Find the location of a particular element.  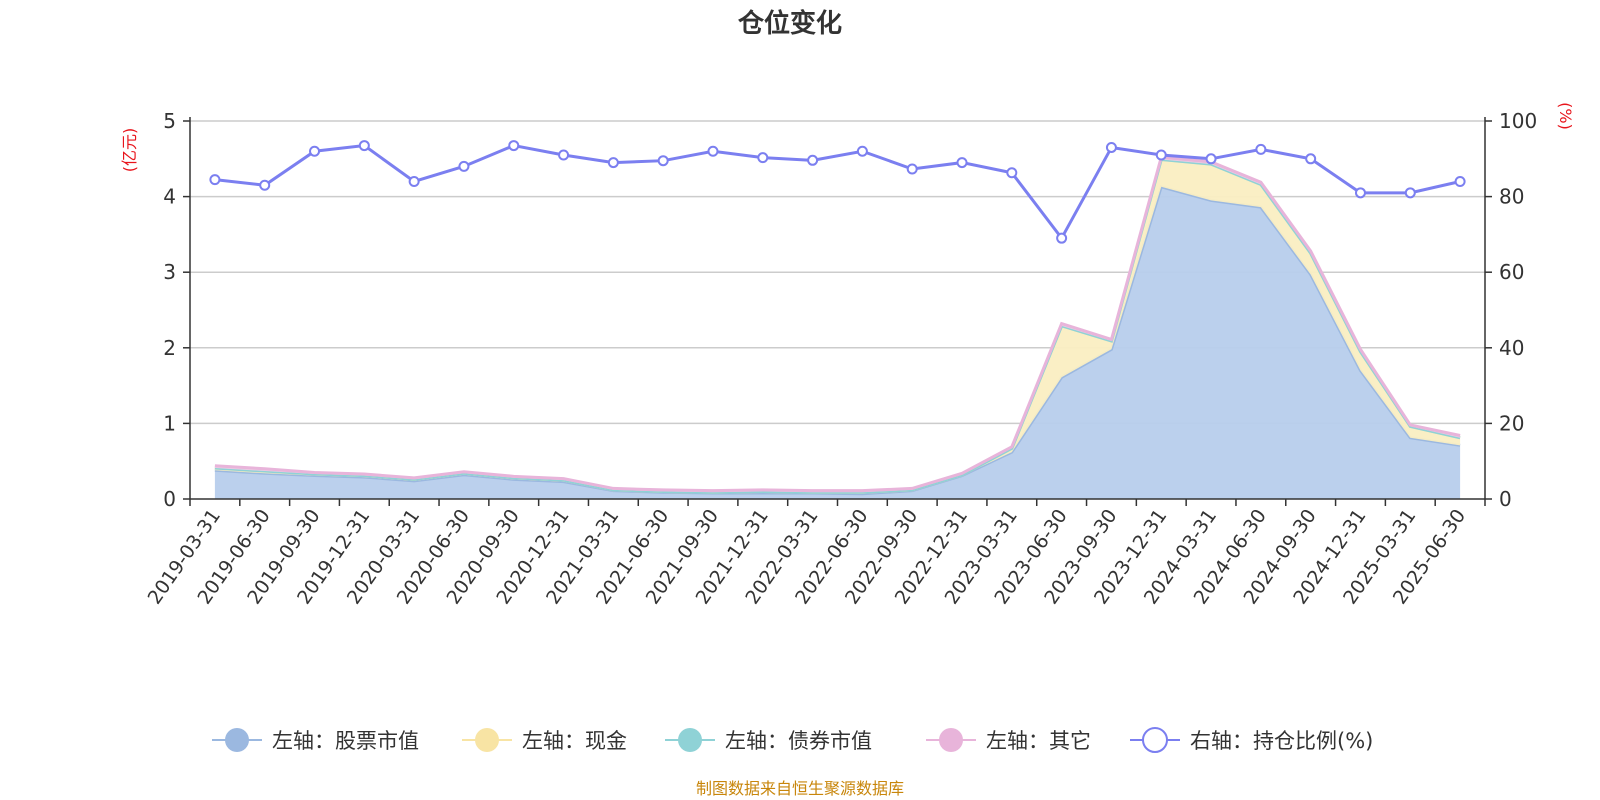

left-tick-label: 5 is located at coordinates (169, 121).